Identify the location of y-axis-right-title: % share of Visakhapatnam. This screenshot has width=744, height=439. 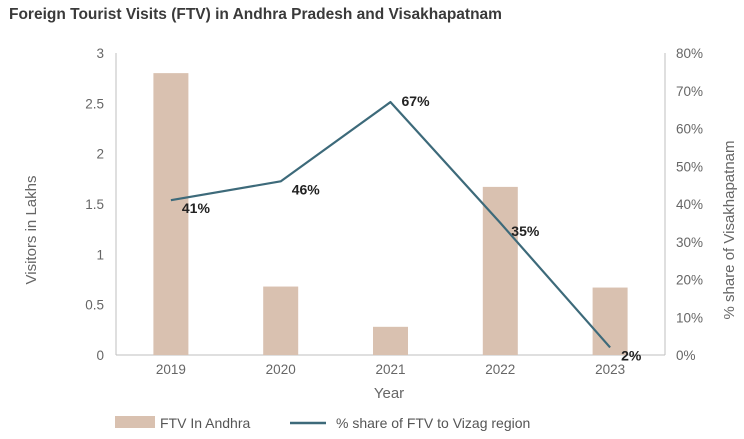
(729, 230).